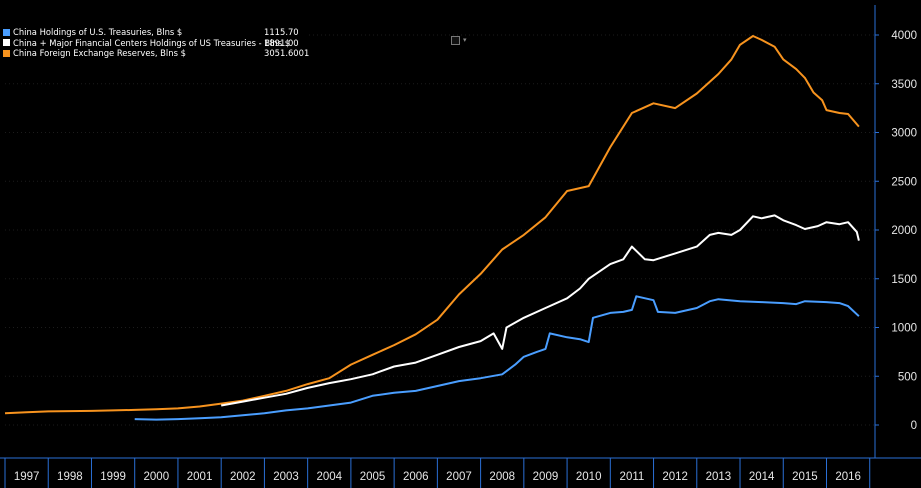 The height and width of the screenshot is (488, 921). What do you see at coordinates (70, 477) in the screenshot?
I see `x-tick-label: 1998` at bounding box center [70, 477].